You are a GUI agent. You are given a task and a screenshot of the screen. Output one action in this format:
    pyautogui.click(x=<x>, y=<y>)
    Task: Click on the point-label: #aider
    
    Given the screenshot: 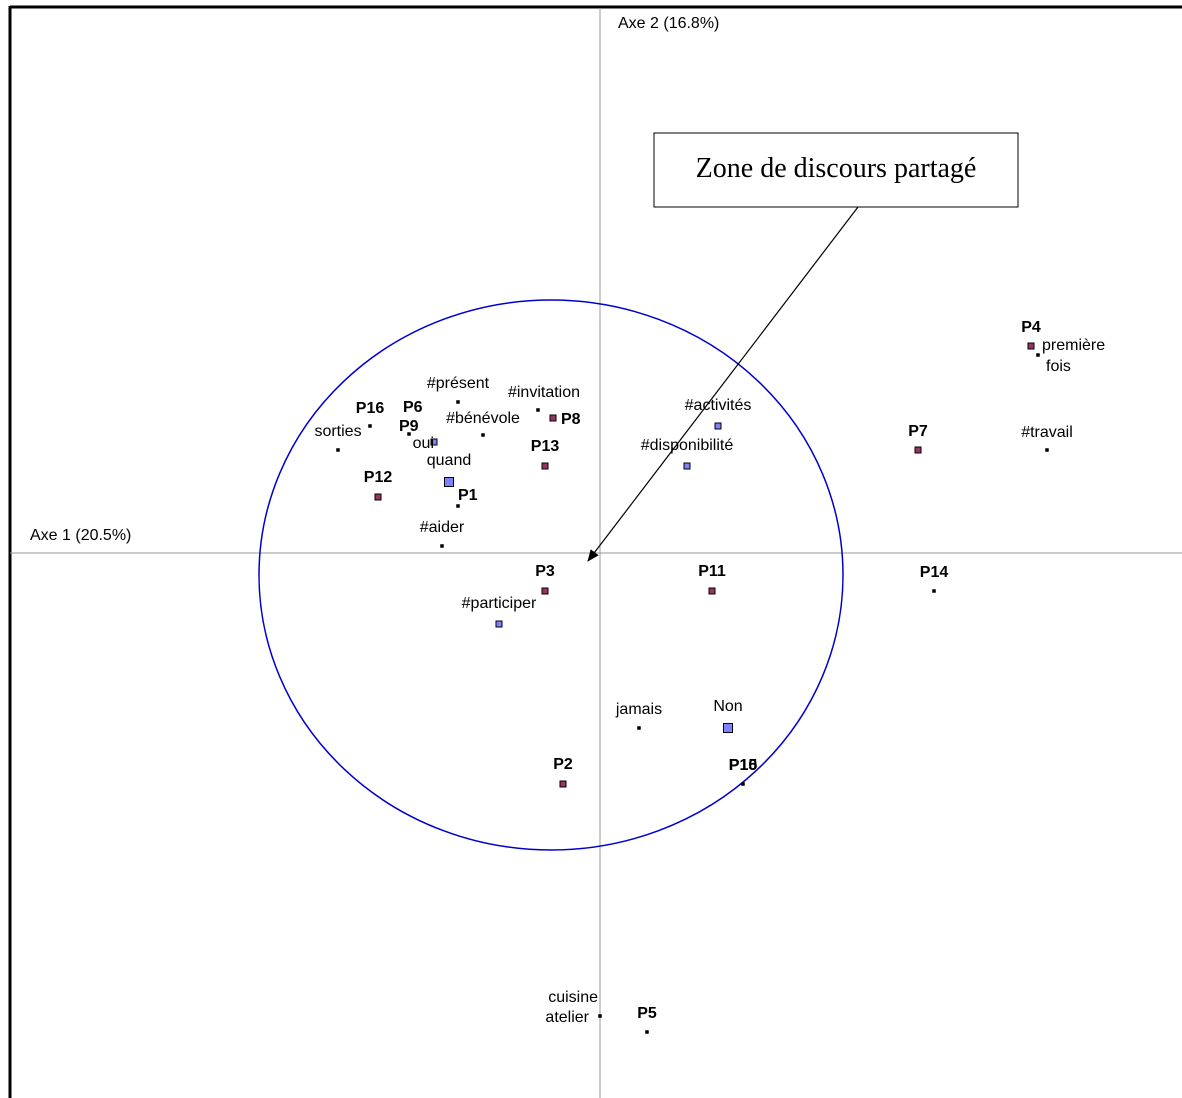 What is the action you would take?
    pyautogui.click(x=442, y=527)
    